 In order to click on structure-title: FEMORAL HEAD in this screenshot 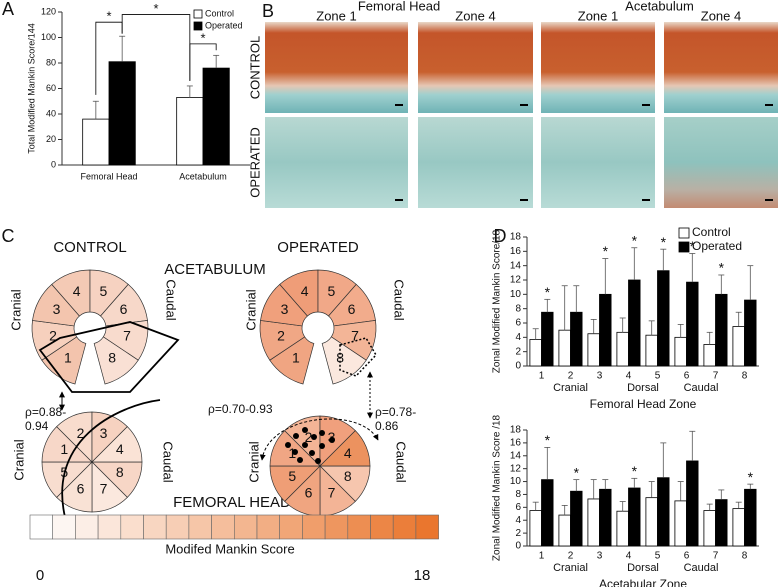, I will do `click(232, 502)`.